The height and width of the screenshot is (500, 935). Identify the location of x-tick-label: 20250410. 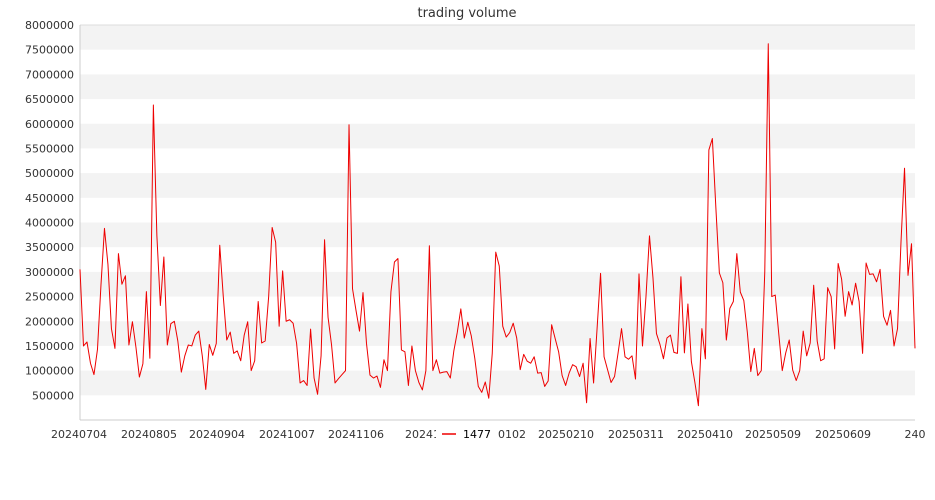
(705, 434).